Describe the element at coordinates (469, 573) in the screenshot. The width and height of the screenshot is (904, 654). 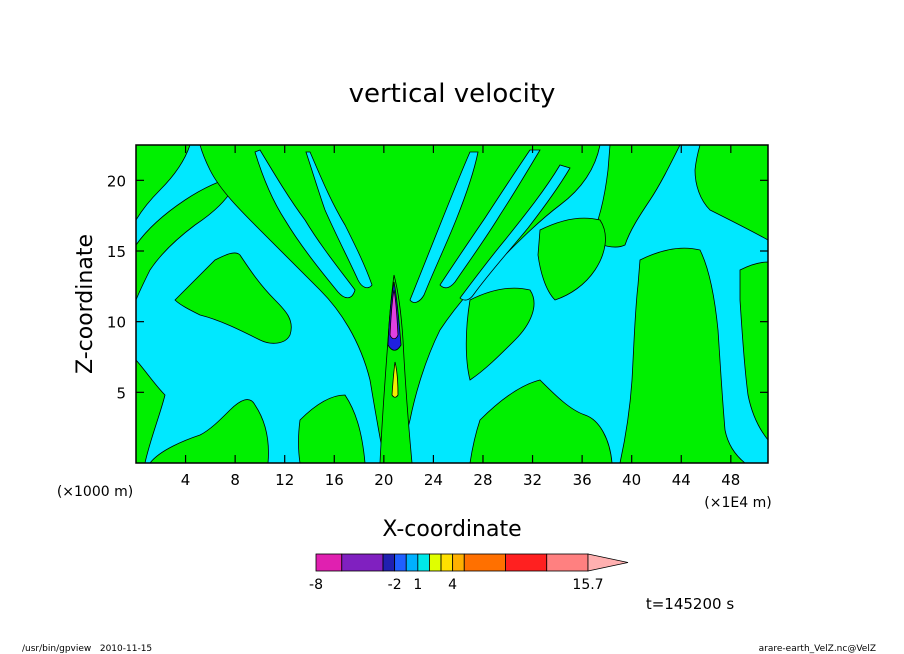
I see `colorbar: -8 -2 1 4 15.7` at that location.